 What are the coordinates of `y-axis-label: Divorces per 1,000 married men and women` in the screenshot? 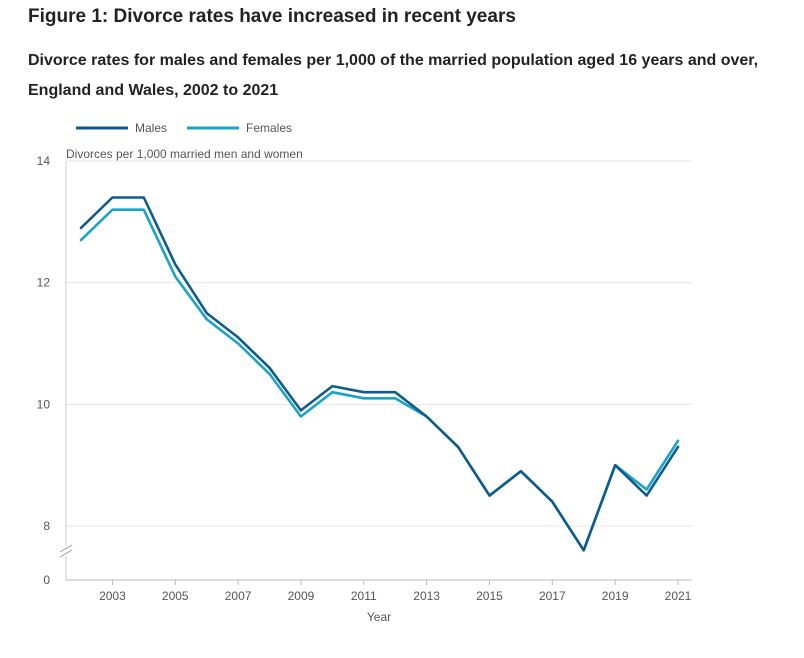 It's located at (184, 154).